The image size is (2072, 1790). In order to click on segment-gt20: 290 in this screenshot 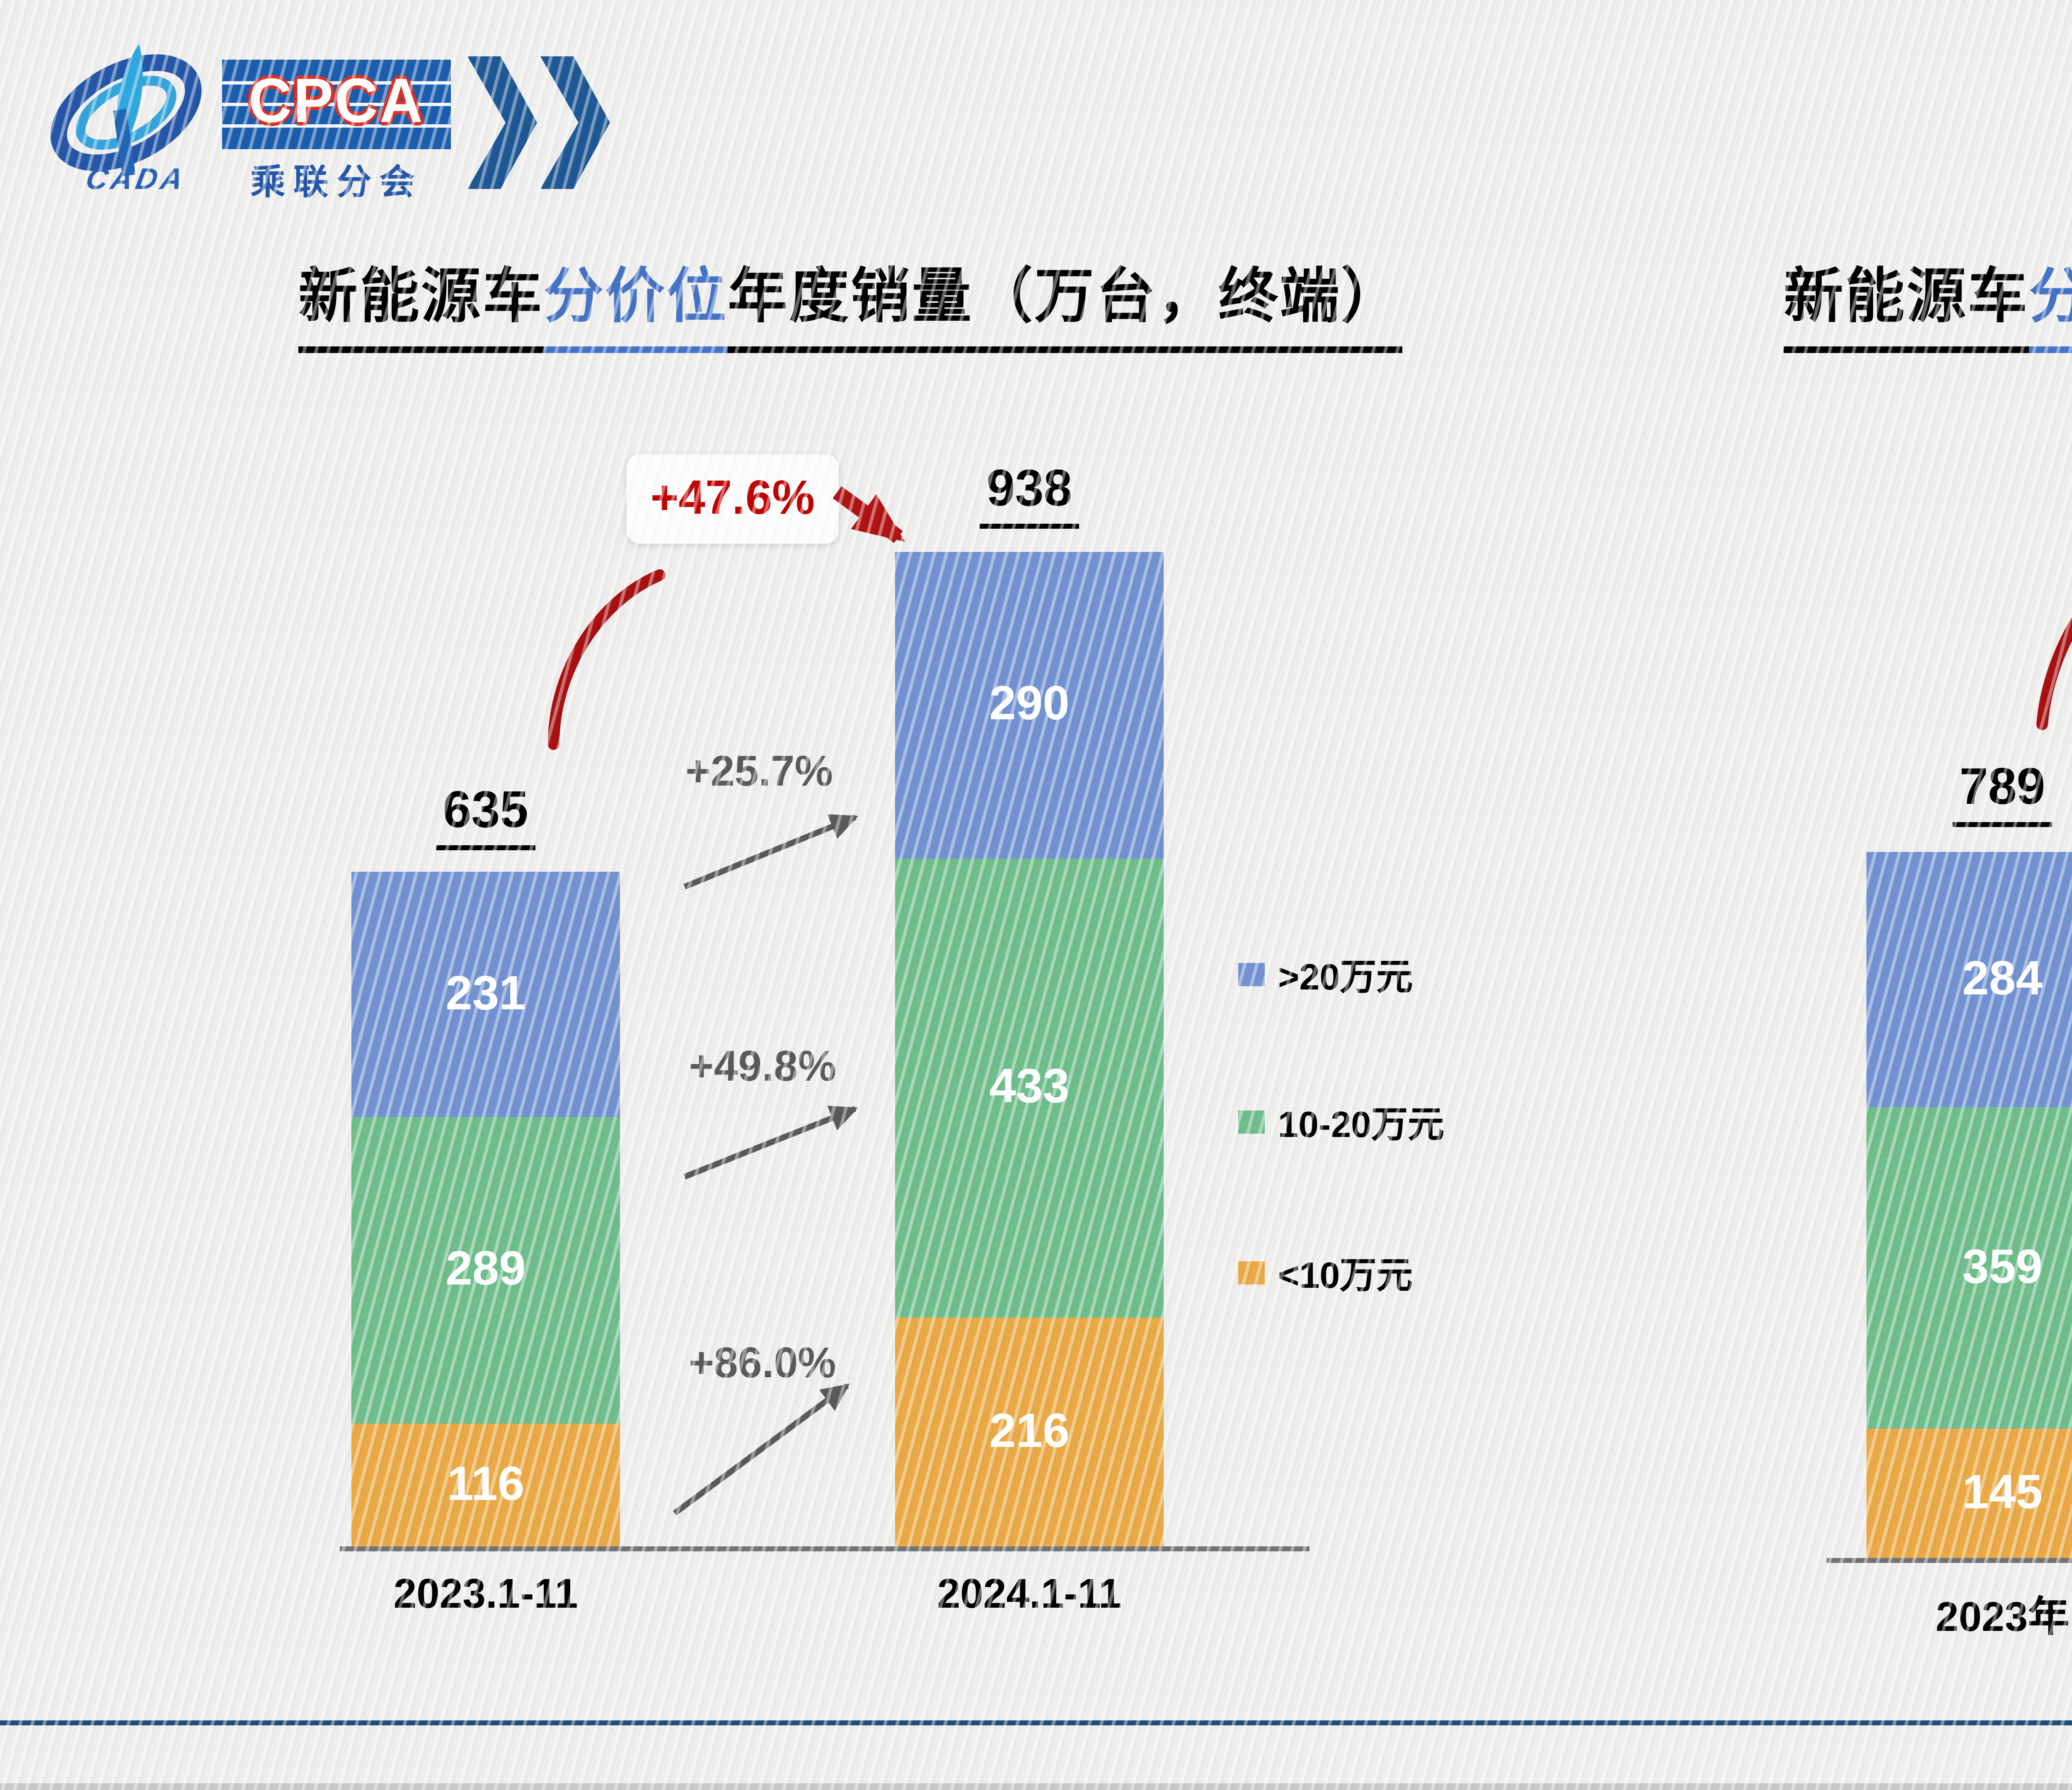, I will do `click(1029, 705)`.